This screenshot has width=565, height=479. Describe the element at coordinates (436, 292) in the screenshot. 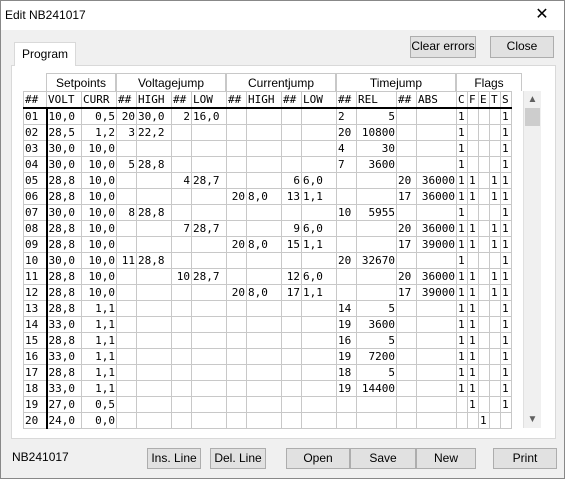

I see `table-cell: 39000` at that location.